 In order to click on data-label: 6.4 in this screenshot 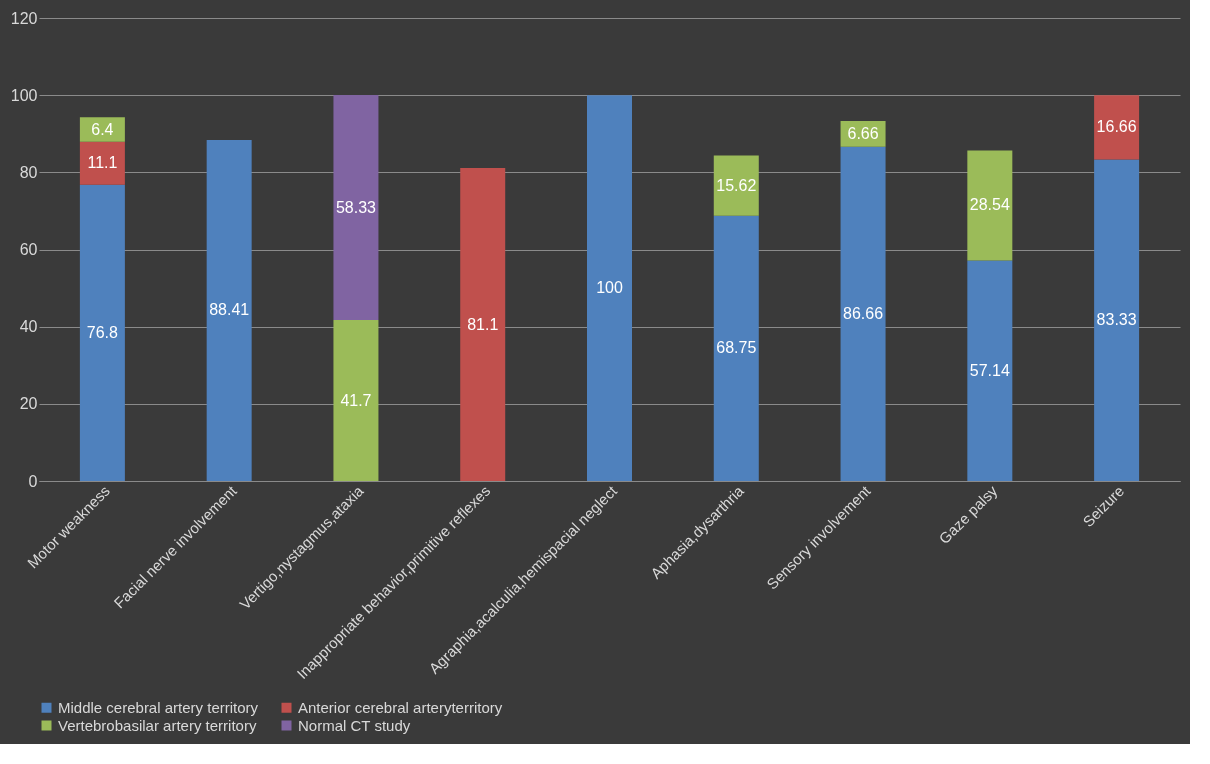, I will do `click(102, 129)`.